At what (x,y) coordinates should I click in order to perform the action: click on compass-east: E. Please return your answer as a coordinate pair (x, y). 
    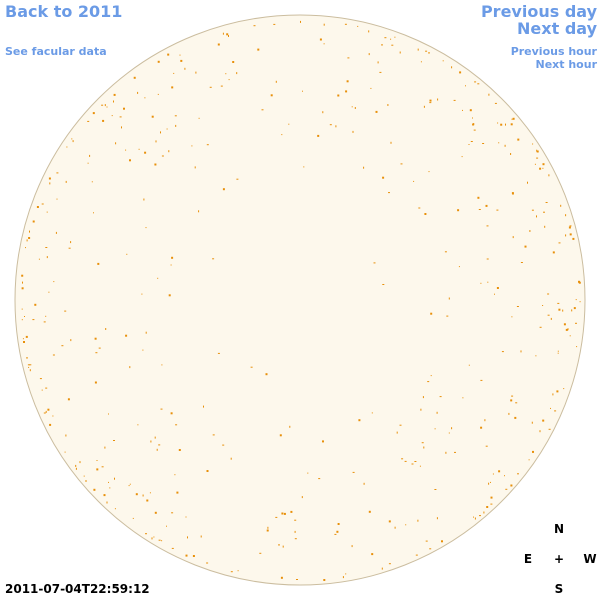
    Looking at the image, I should click on (528, 559).